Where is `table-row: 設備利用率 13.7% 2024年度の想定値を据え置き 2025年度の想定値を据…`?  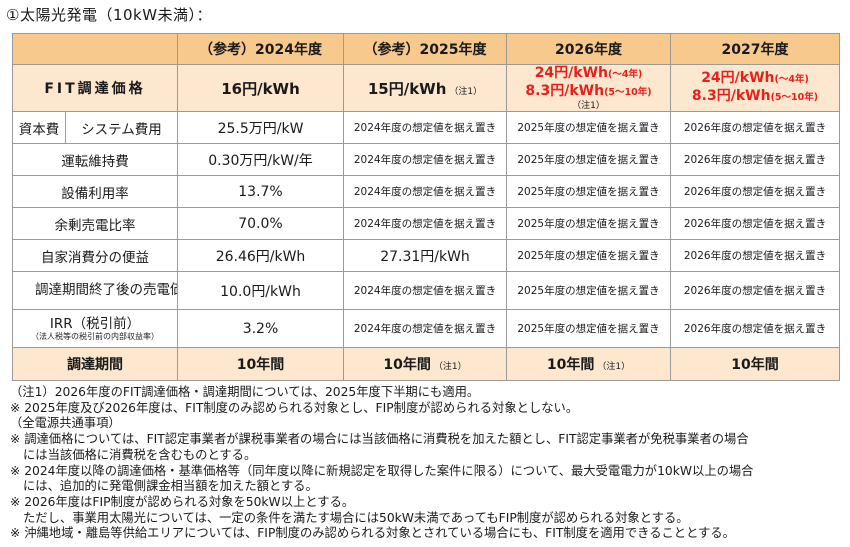
table-row: 設備利用率 13.7% 2024年度の想定値を据え置き 2025年度の想定値を据… is located at coordinates (426, 191).